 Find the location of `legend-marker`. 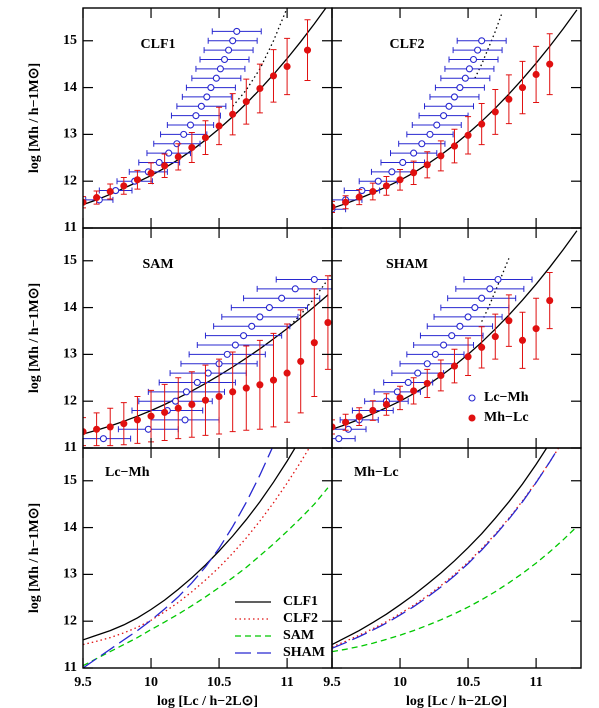

legend-marker is located at coordinates (472, 398).